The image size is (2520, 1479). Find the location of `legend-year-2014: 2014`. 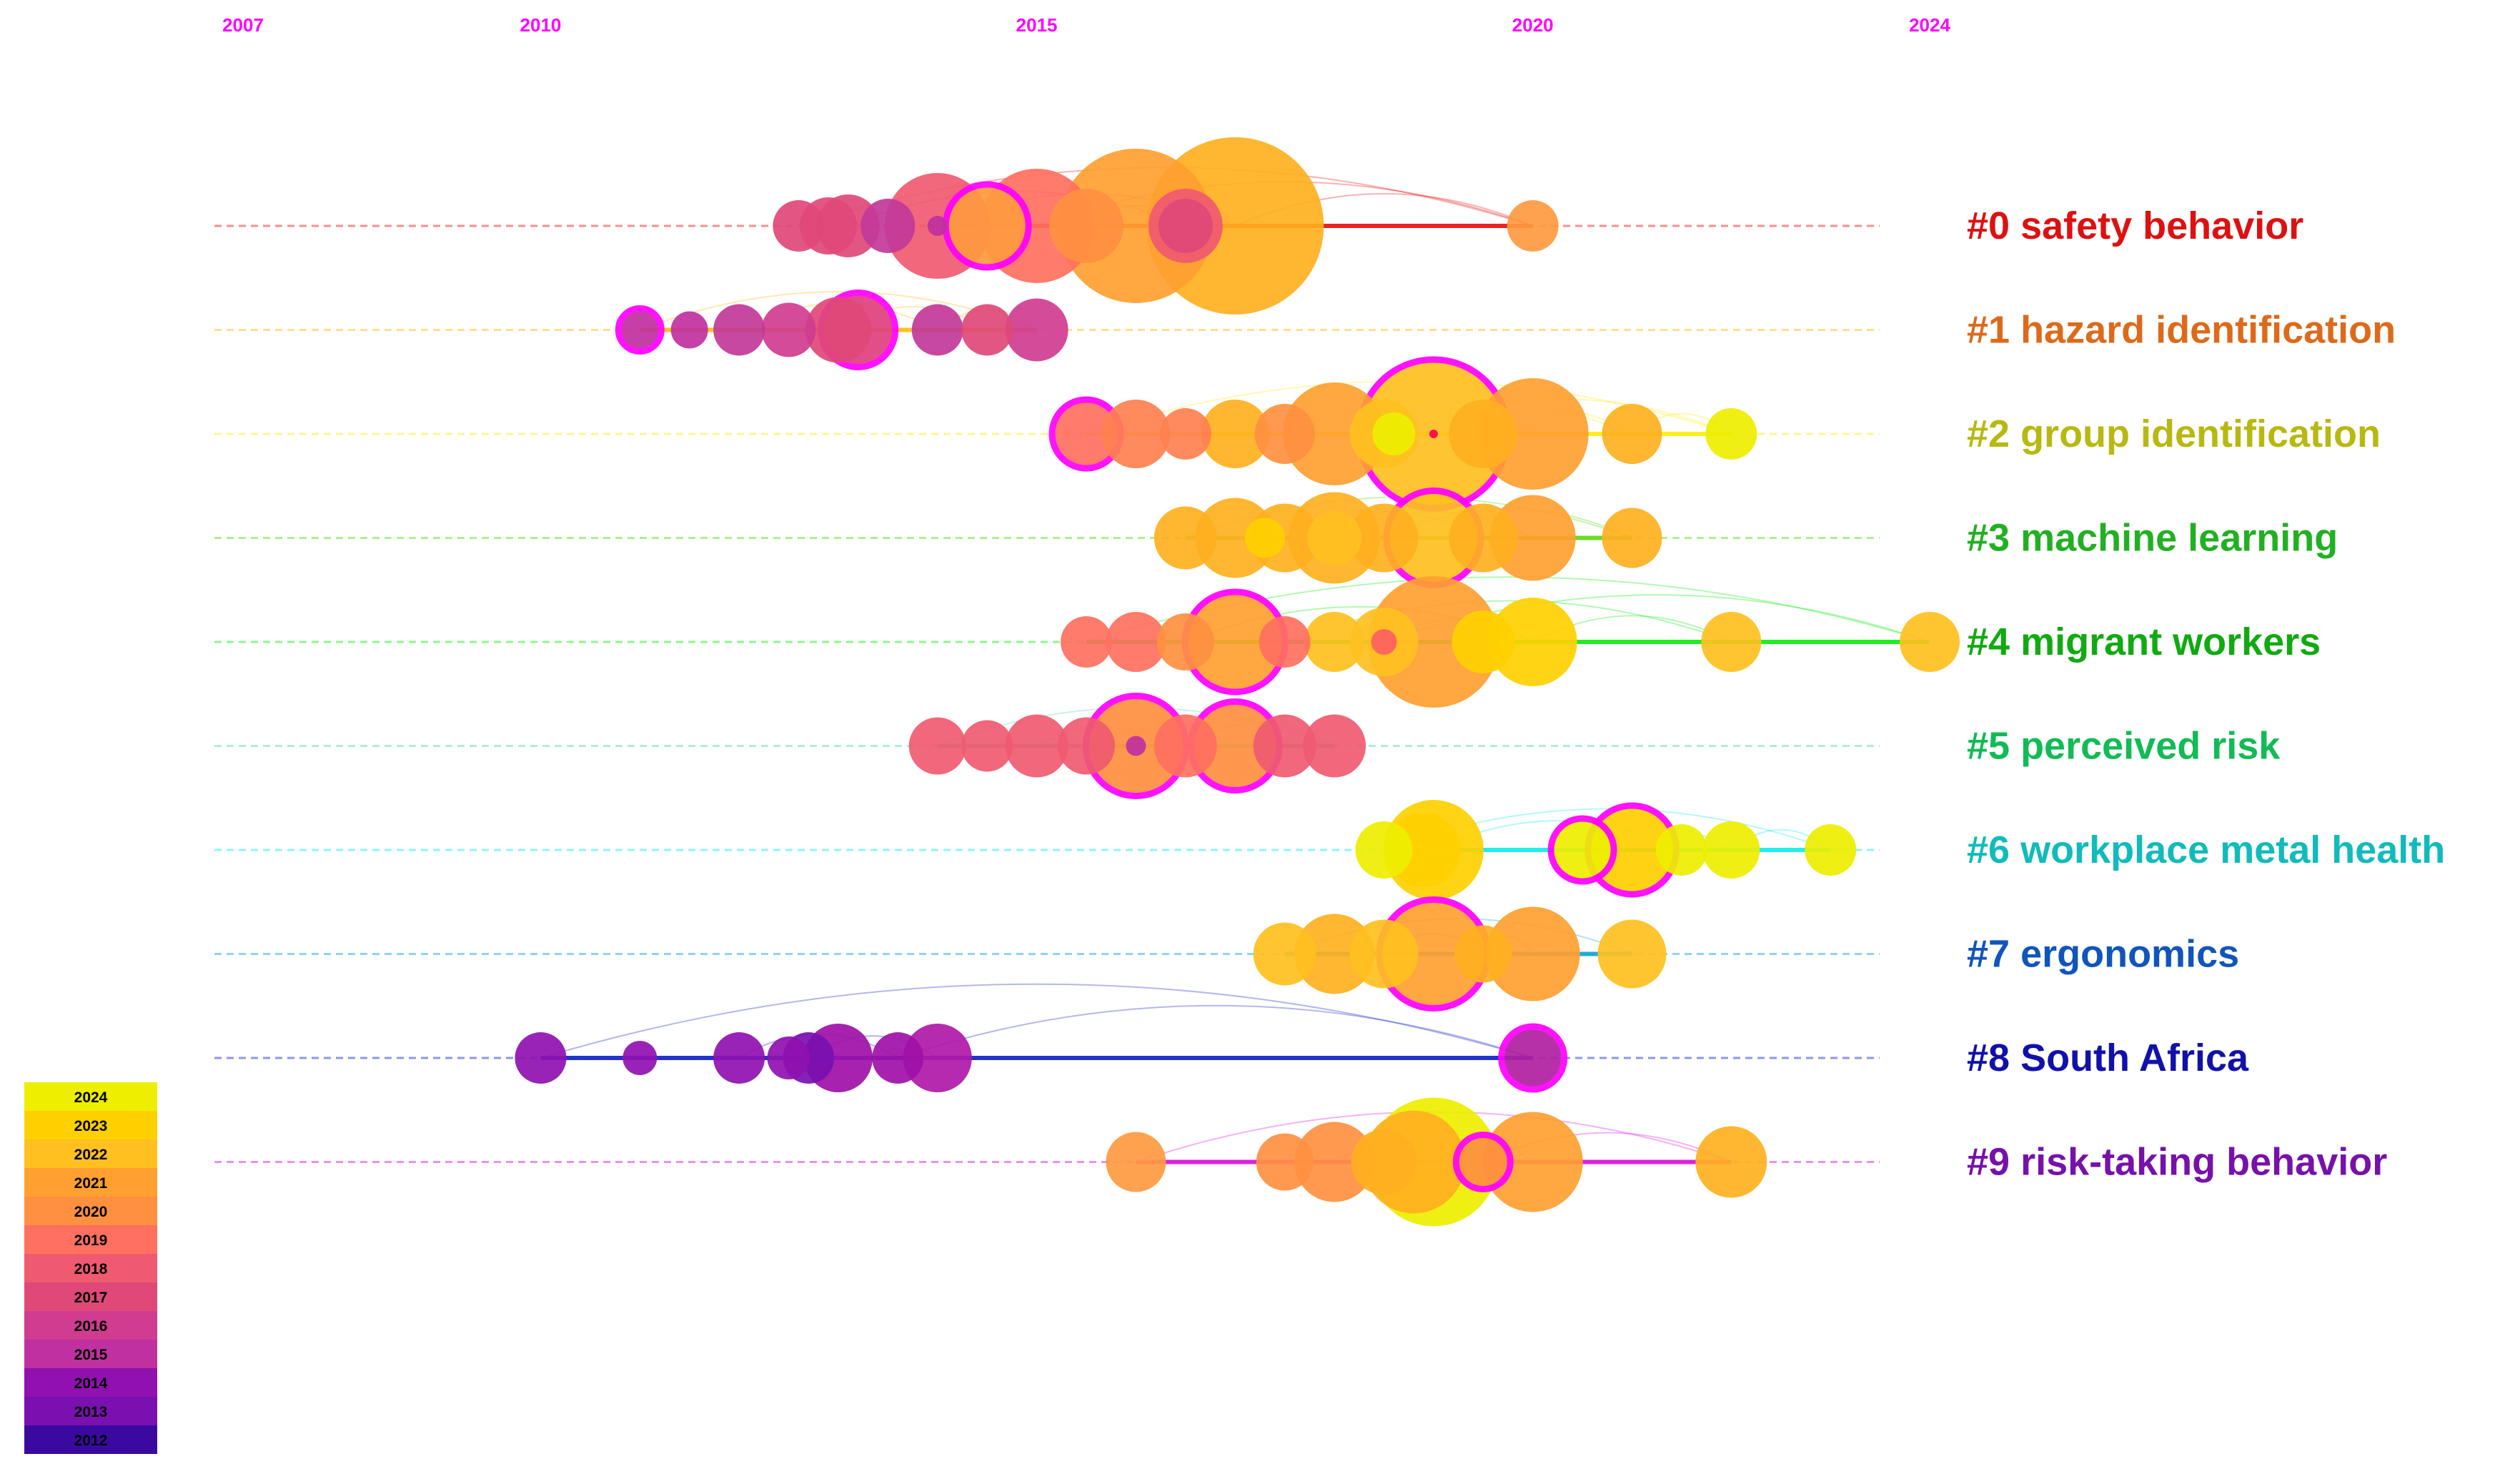

legend-year-2014: 2014 is located at coordinates (91, 1383).